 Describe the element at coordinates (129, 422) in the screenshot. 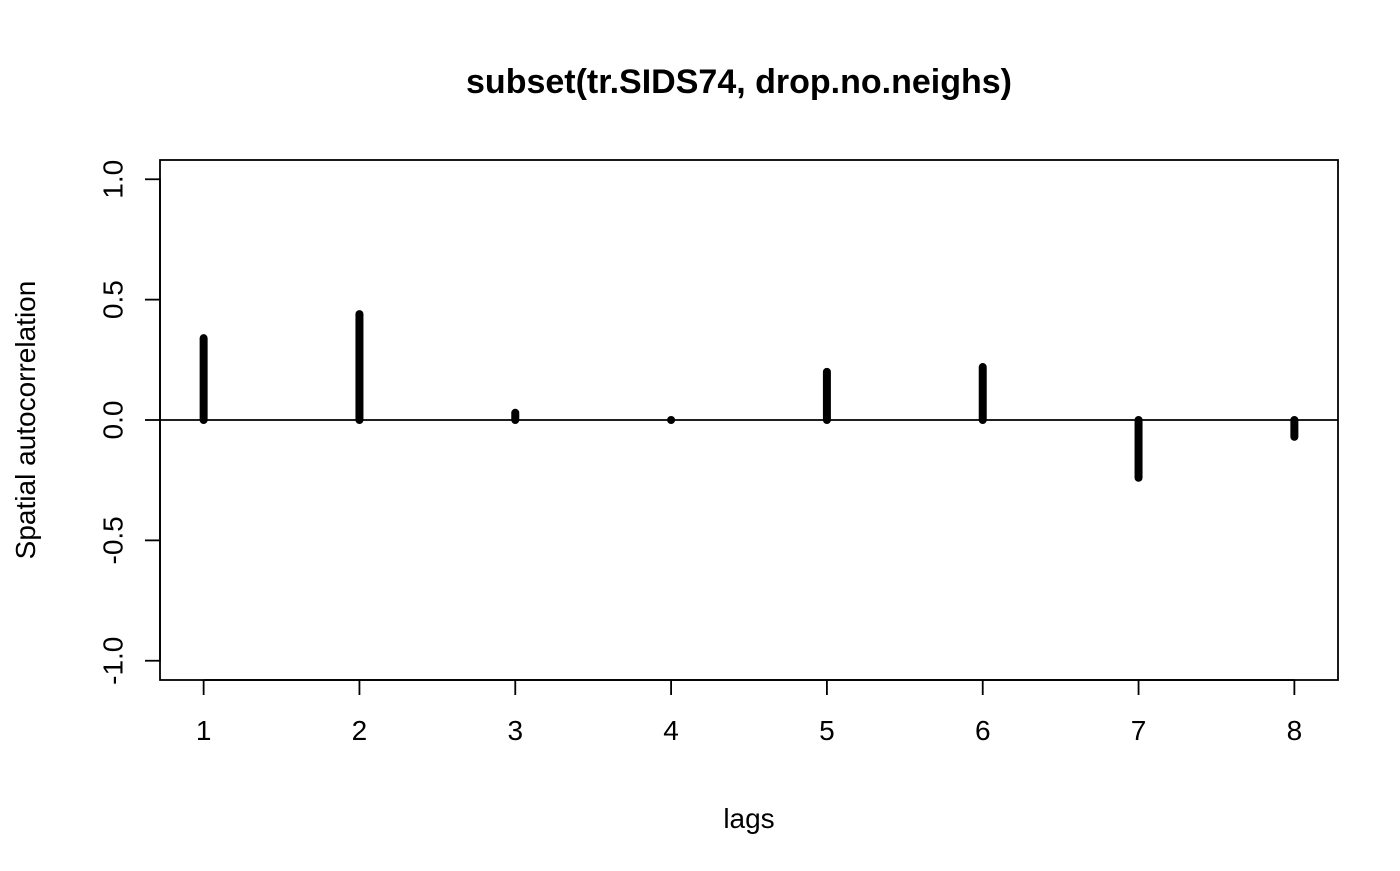

I see `y-axis: -1.0 -0.5 0.0 0.5 1.0` at that location.